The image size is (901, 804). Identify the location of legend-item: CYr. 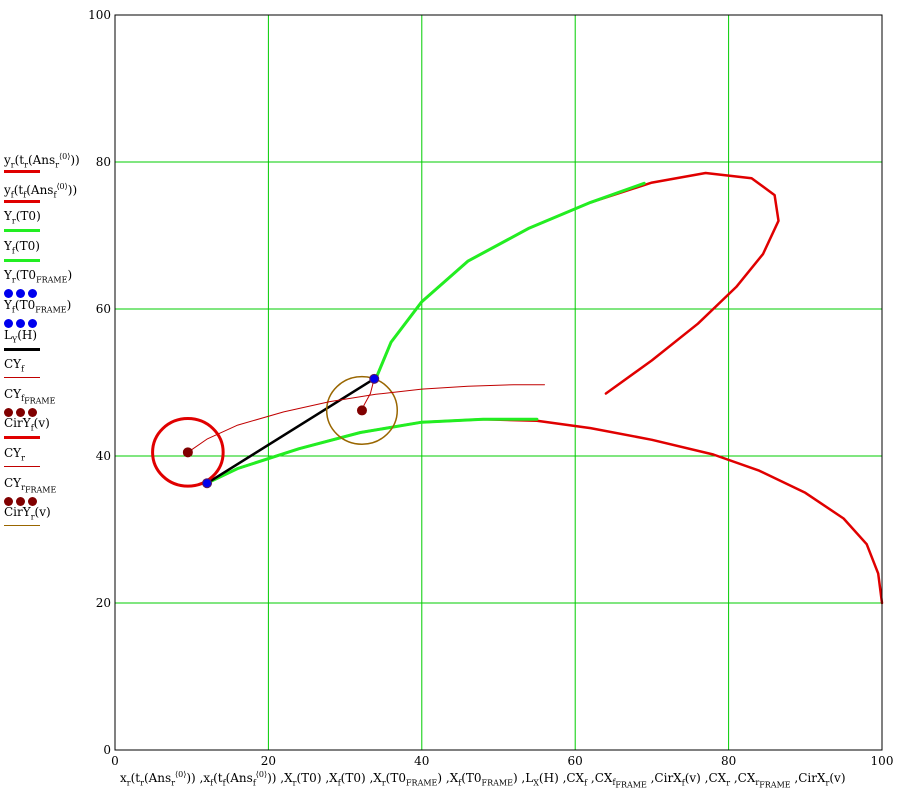
(54, 461).